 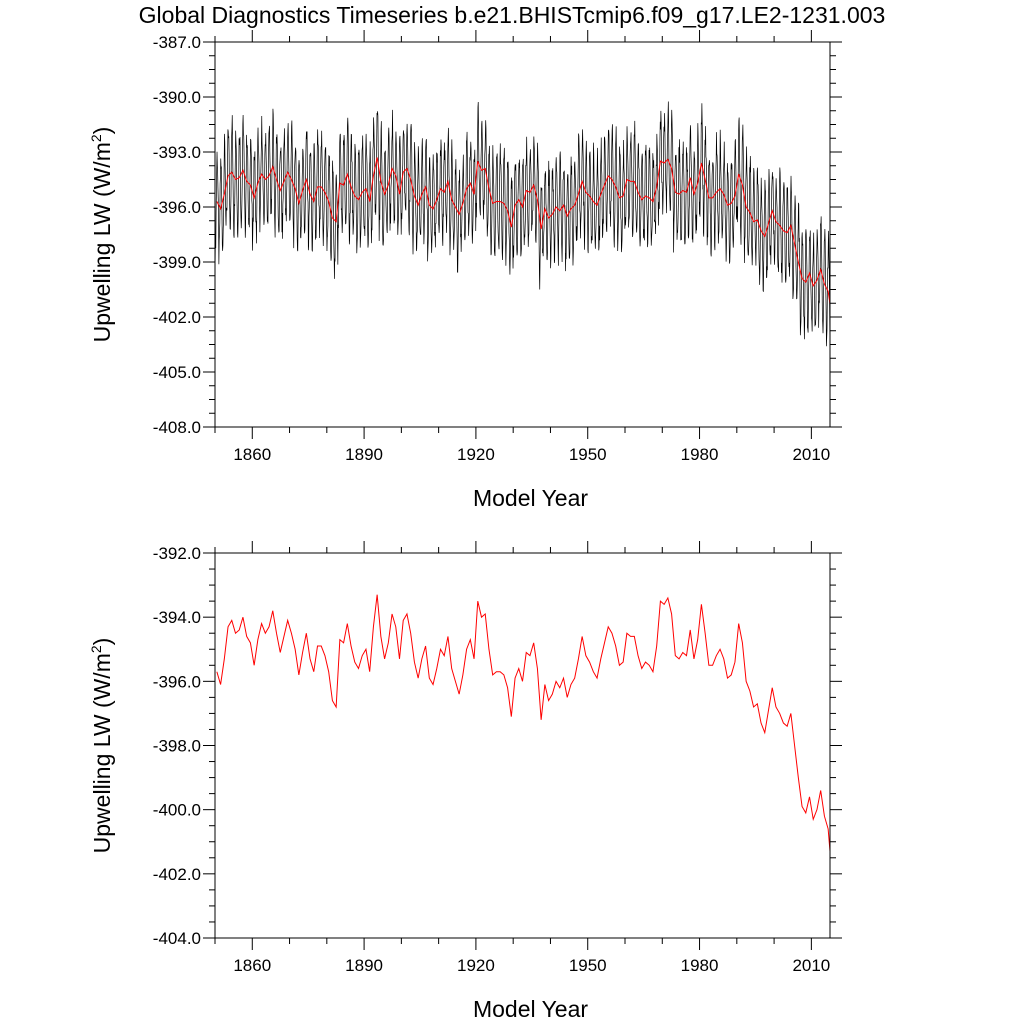 What do you see at coordinates (177, 372) in the screenshot?
I see `y-tick-label: -405.0` at bounding box center [177, 372].